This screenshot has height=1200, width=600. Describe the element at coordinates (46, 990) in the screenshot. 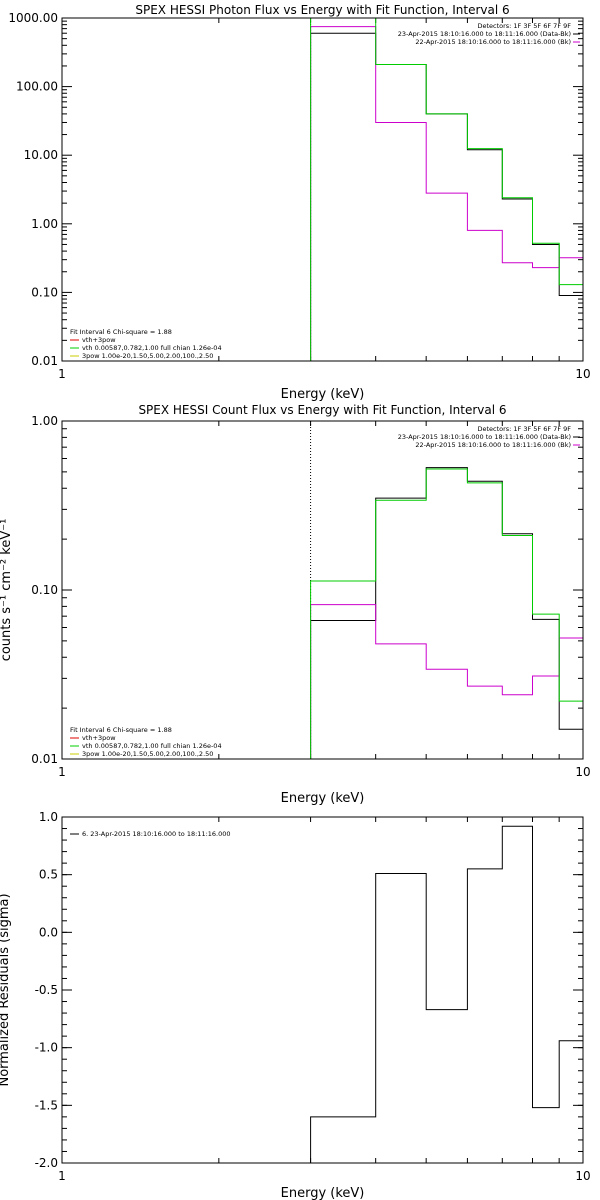

I see `y-tick-label: -0.5` at that location.